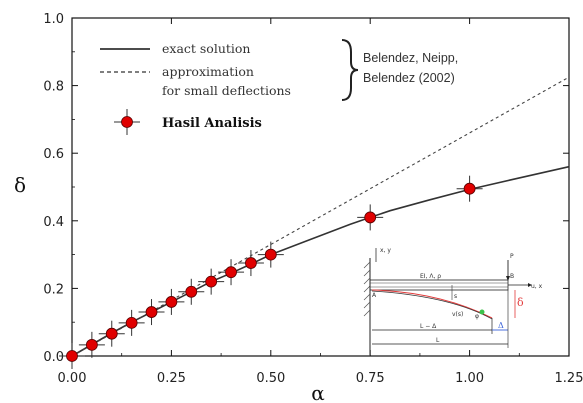 This screenshot has width=583, height=403. Describe the element at coordinates (410, 58) in the screenshot. I see `legend-reference-line-1: Belendez, Neipp,` at that location.